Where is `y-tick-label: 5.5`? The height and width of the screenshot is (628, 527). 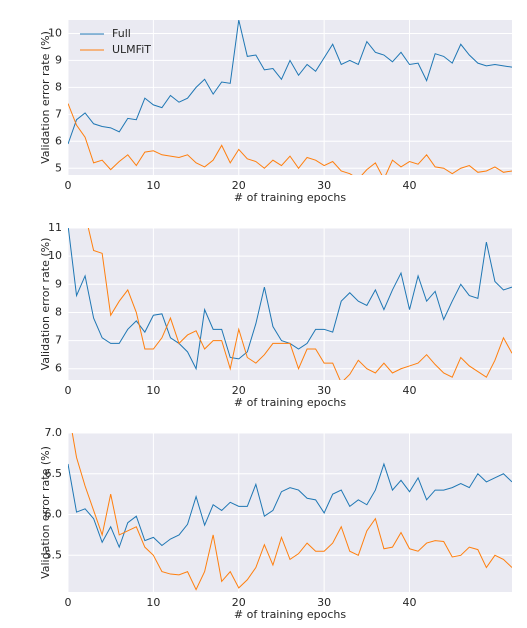 y-tick-label: 5.5 is located at coordinates (54, 554).